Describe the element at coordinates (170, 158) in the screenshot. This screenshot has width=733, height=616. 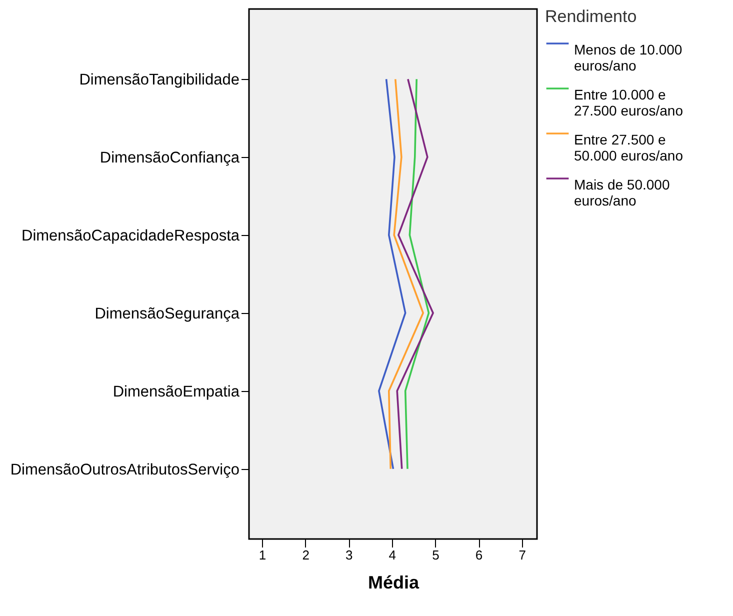
I see `y-tick-label: DimensãoConfiança` at that location.